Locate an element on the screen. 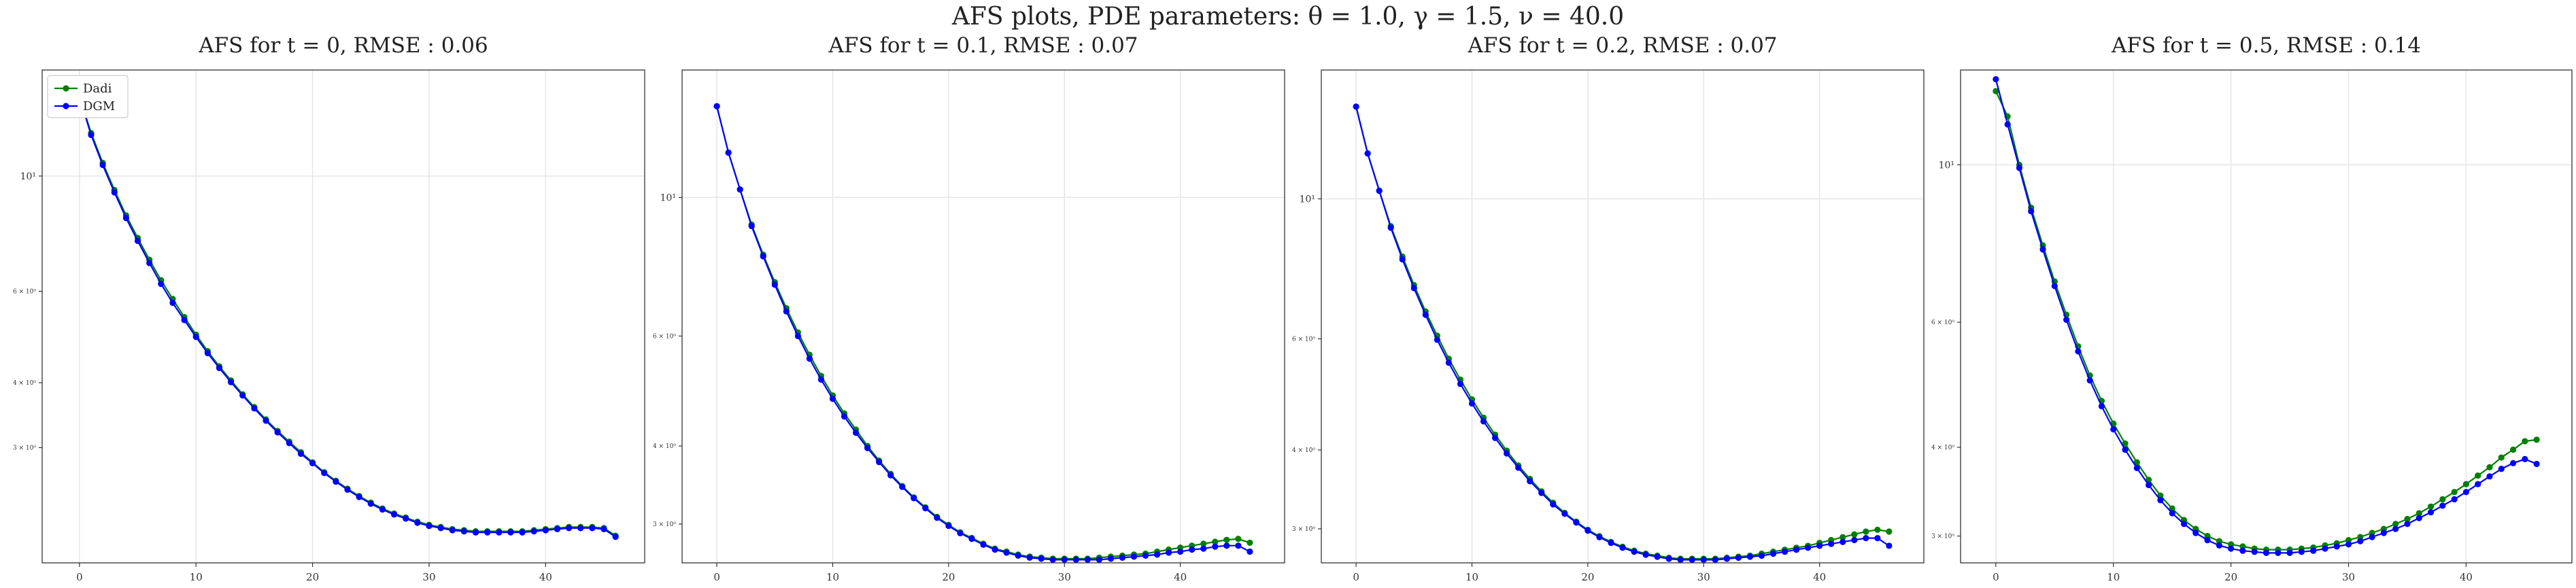 This screenshot has height=588, width=2576. legend-label: DGM is located at coordinates (99, 106).